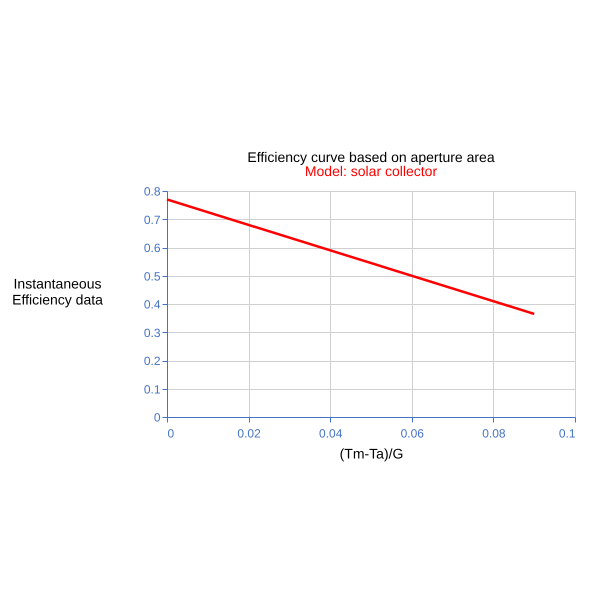 The width and height of the screenshot is (600, 600). I want to click on x-axis-title: (Tm-Ta)/G, so click(372, 454).